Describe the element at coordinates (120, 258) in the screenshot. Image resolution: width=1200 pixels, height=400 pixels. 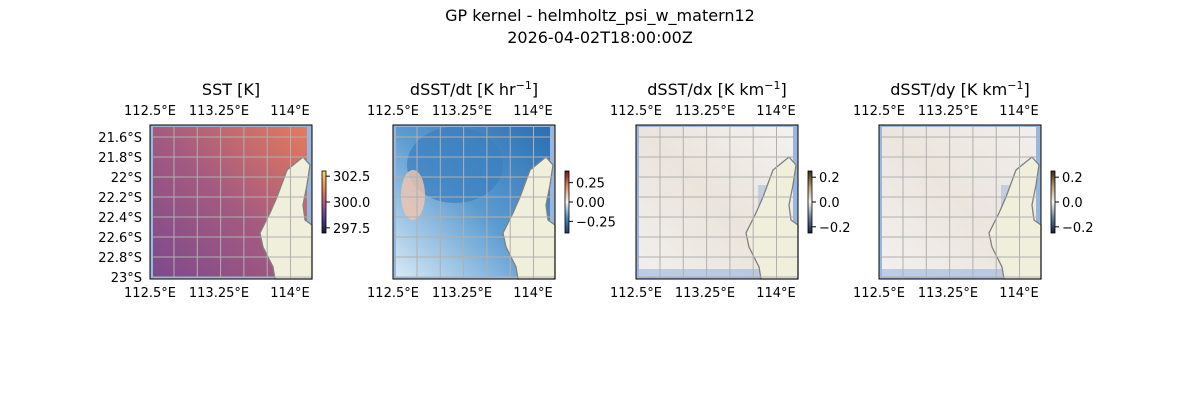
I see `y-tick-label: 22.8°S` at that location.